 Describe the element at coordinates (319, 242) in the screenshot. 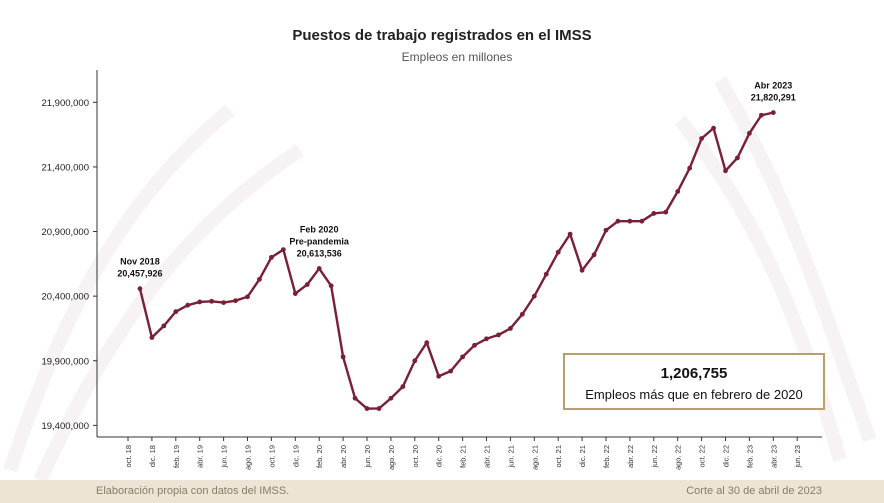

I see `annotation-label: Pre-pandemia` at that location.